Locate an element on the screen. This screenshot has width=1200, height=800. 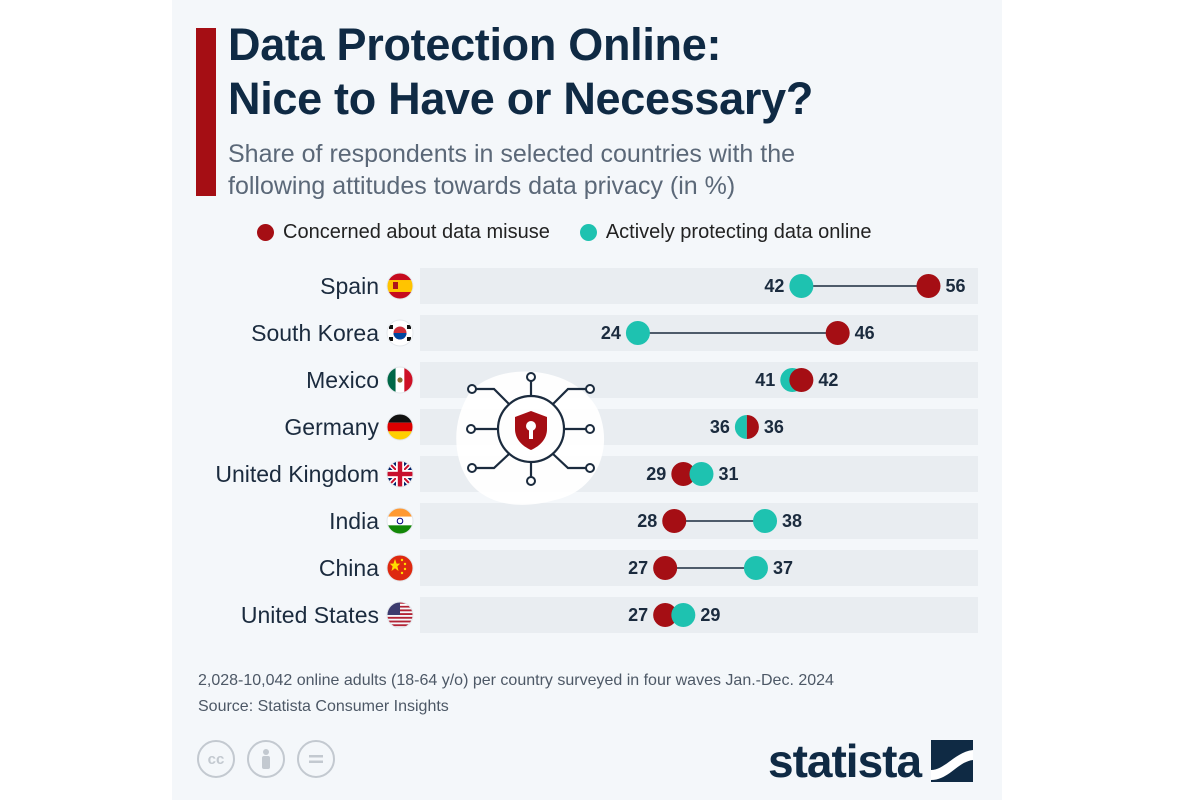
value-label-protecting-india: 38 is located at coordinates (792, 521).